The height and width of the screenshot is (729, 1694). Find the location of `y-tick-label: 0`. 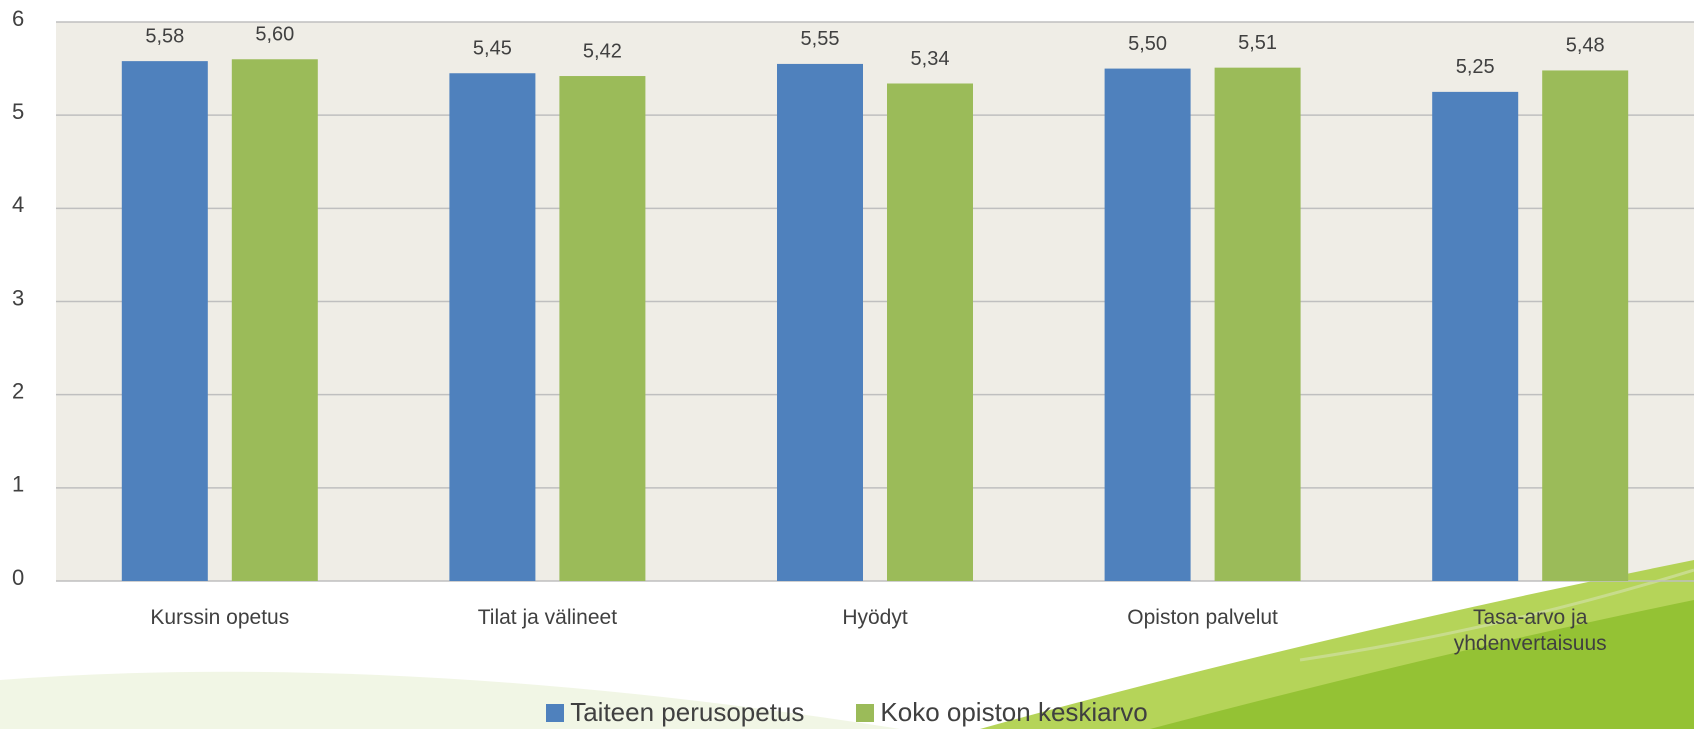

y-tick-label: 0 is located at coordinates (18, 577).